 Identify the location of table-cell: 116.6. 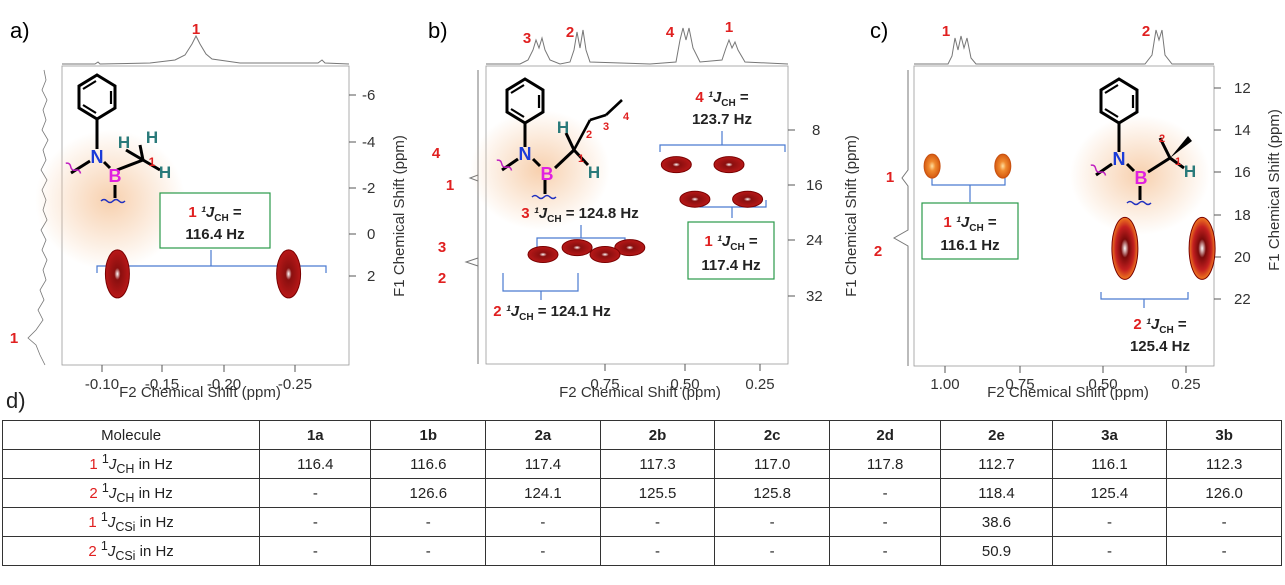
(428, 464).